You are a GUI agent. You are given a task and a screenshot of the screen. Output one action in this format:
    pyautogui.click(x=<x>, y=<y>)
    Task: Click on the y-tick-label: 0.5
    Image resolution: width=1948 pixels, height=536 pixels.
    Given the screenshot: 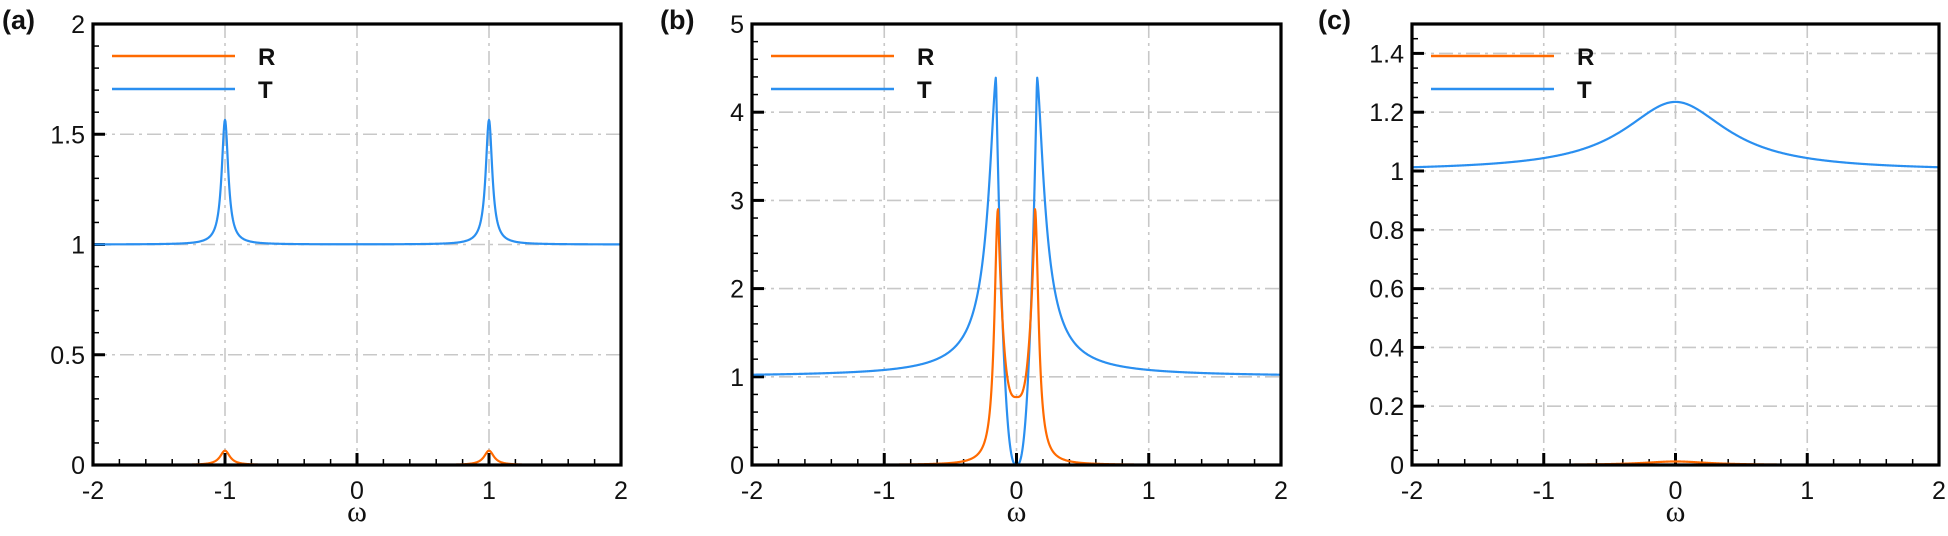 What is the action you would take?
    pyautogui.click(x=67, y=356)
    